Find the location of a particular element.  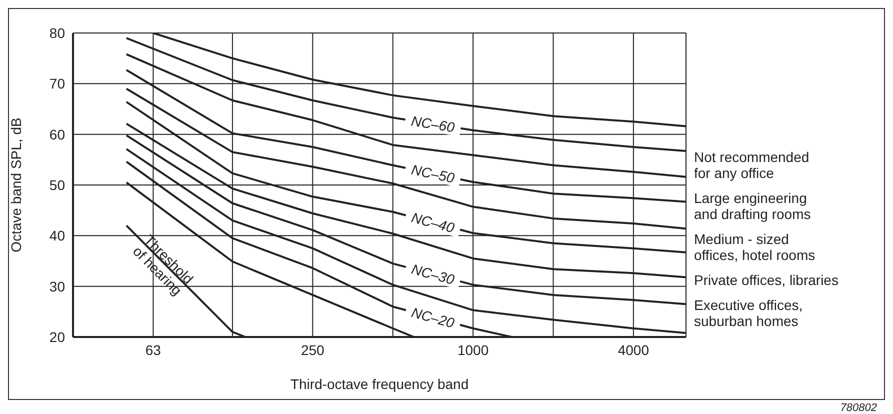

y-tick-label: 80 is located at coordinates (57, 32).